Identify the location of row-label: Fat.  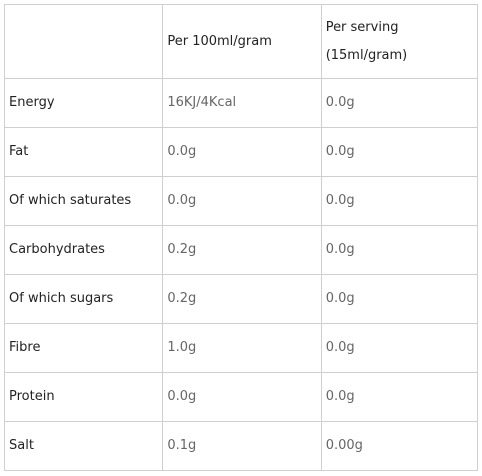
(83, 152).